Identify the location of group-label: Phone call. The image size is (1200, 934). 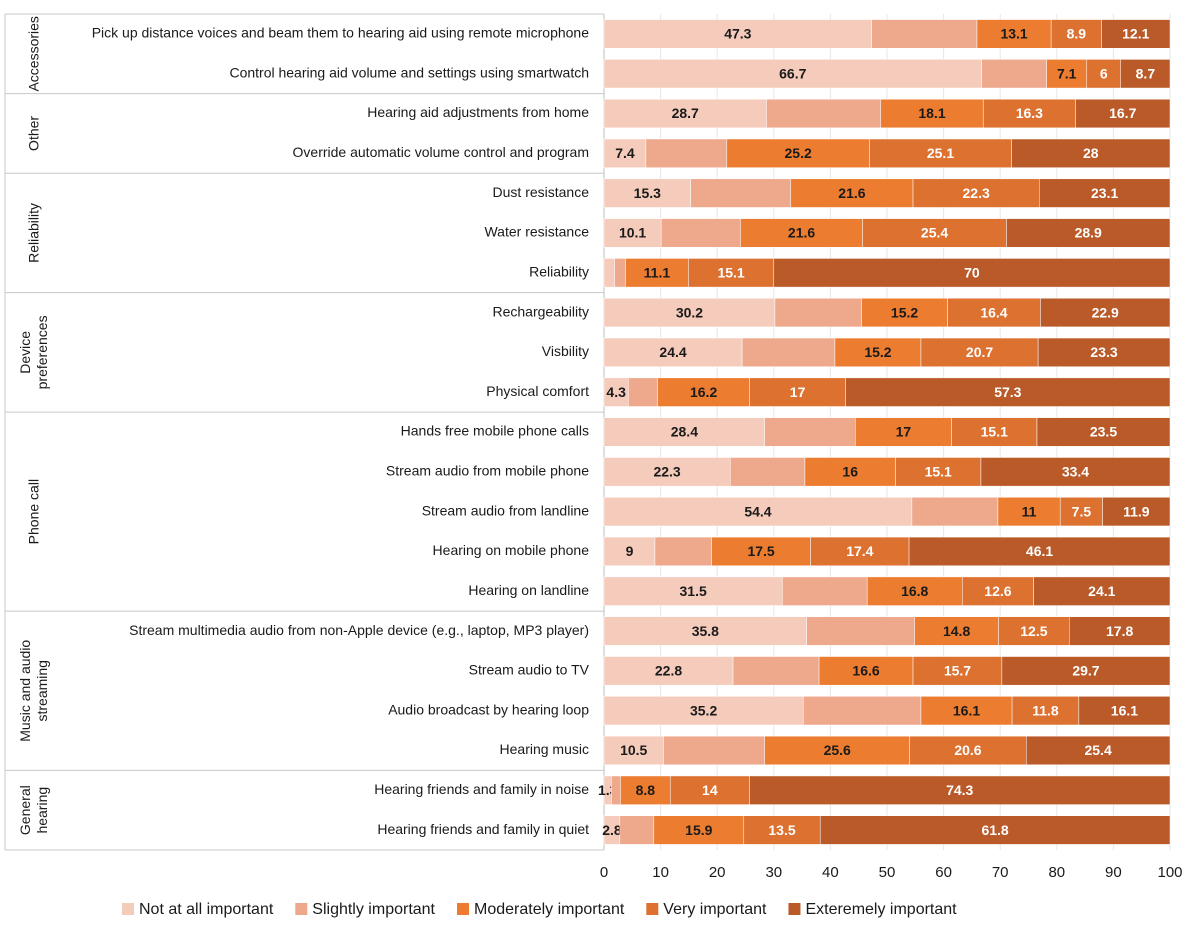
(34, 511).